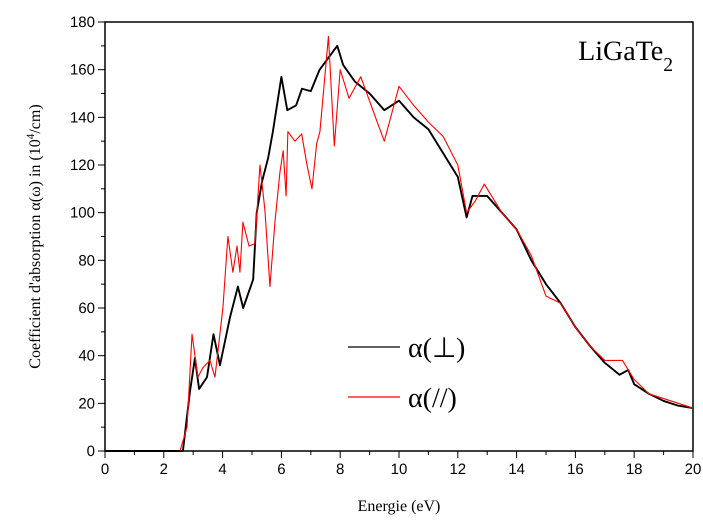 This screenshot has width=703, height=523. I want to click on y-tick-label: 120, so click(82, 165).